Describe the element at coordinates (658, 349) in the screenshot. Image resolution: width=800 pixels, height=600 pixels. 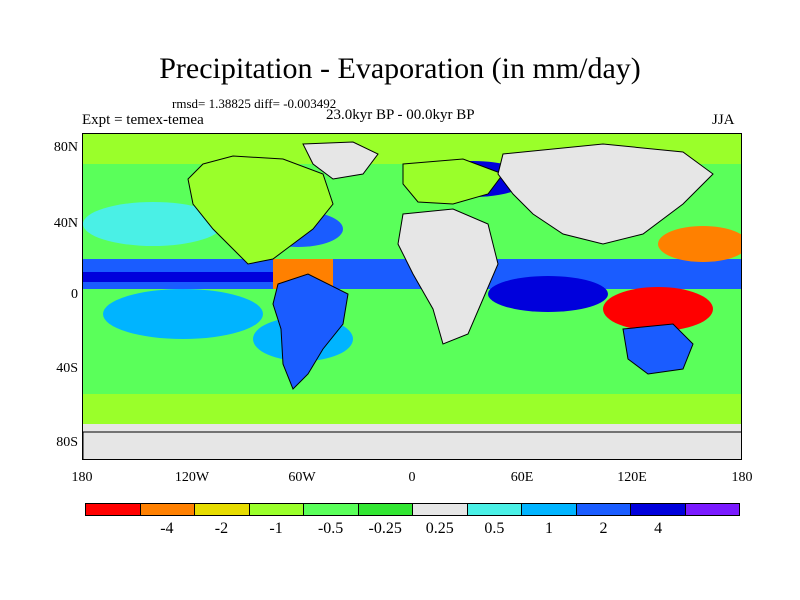
I see `australia` at that location.